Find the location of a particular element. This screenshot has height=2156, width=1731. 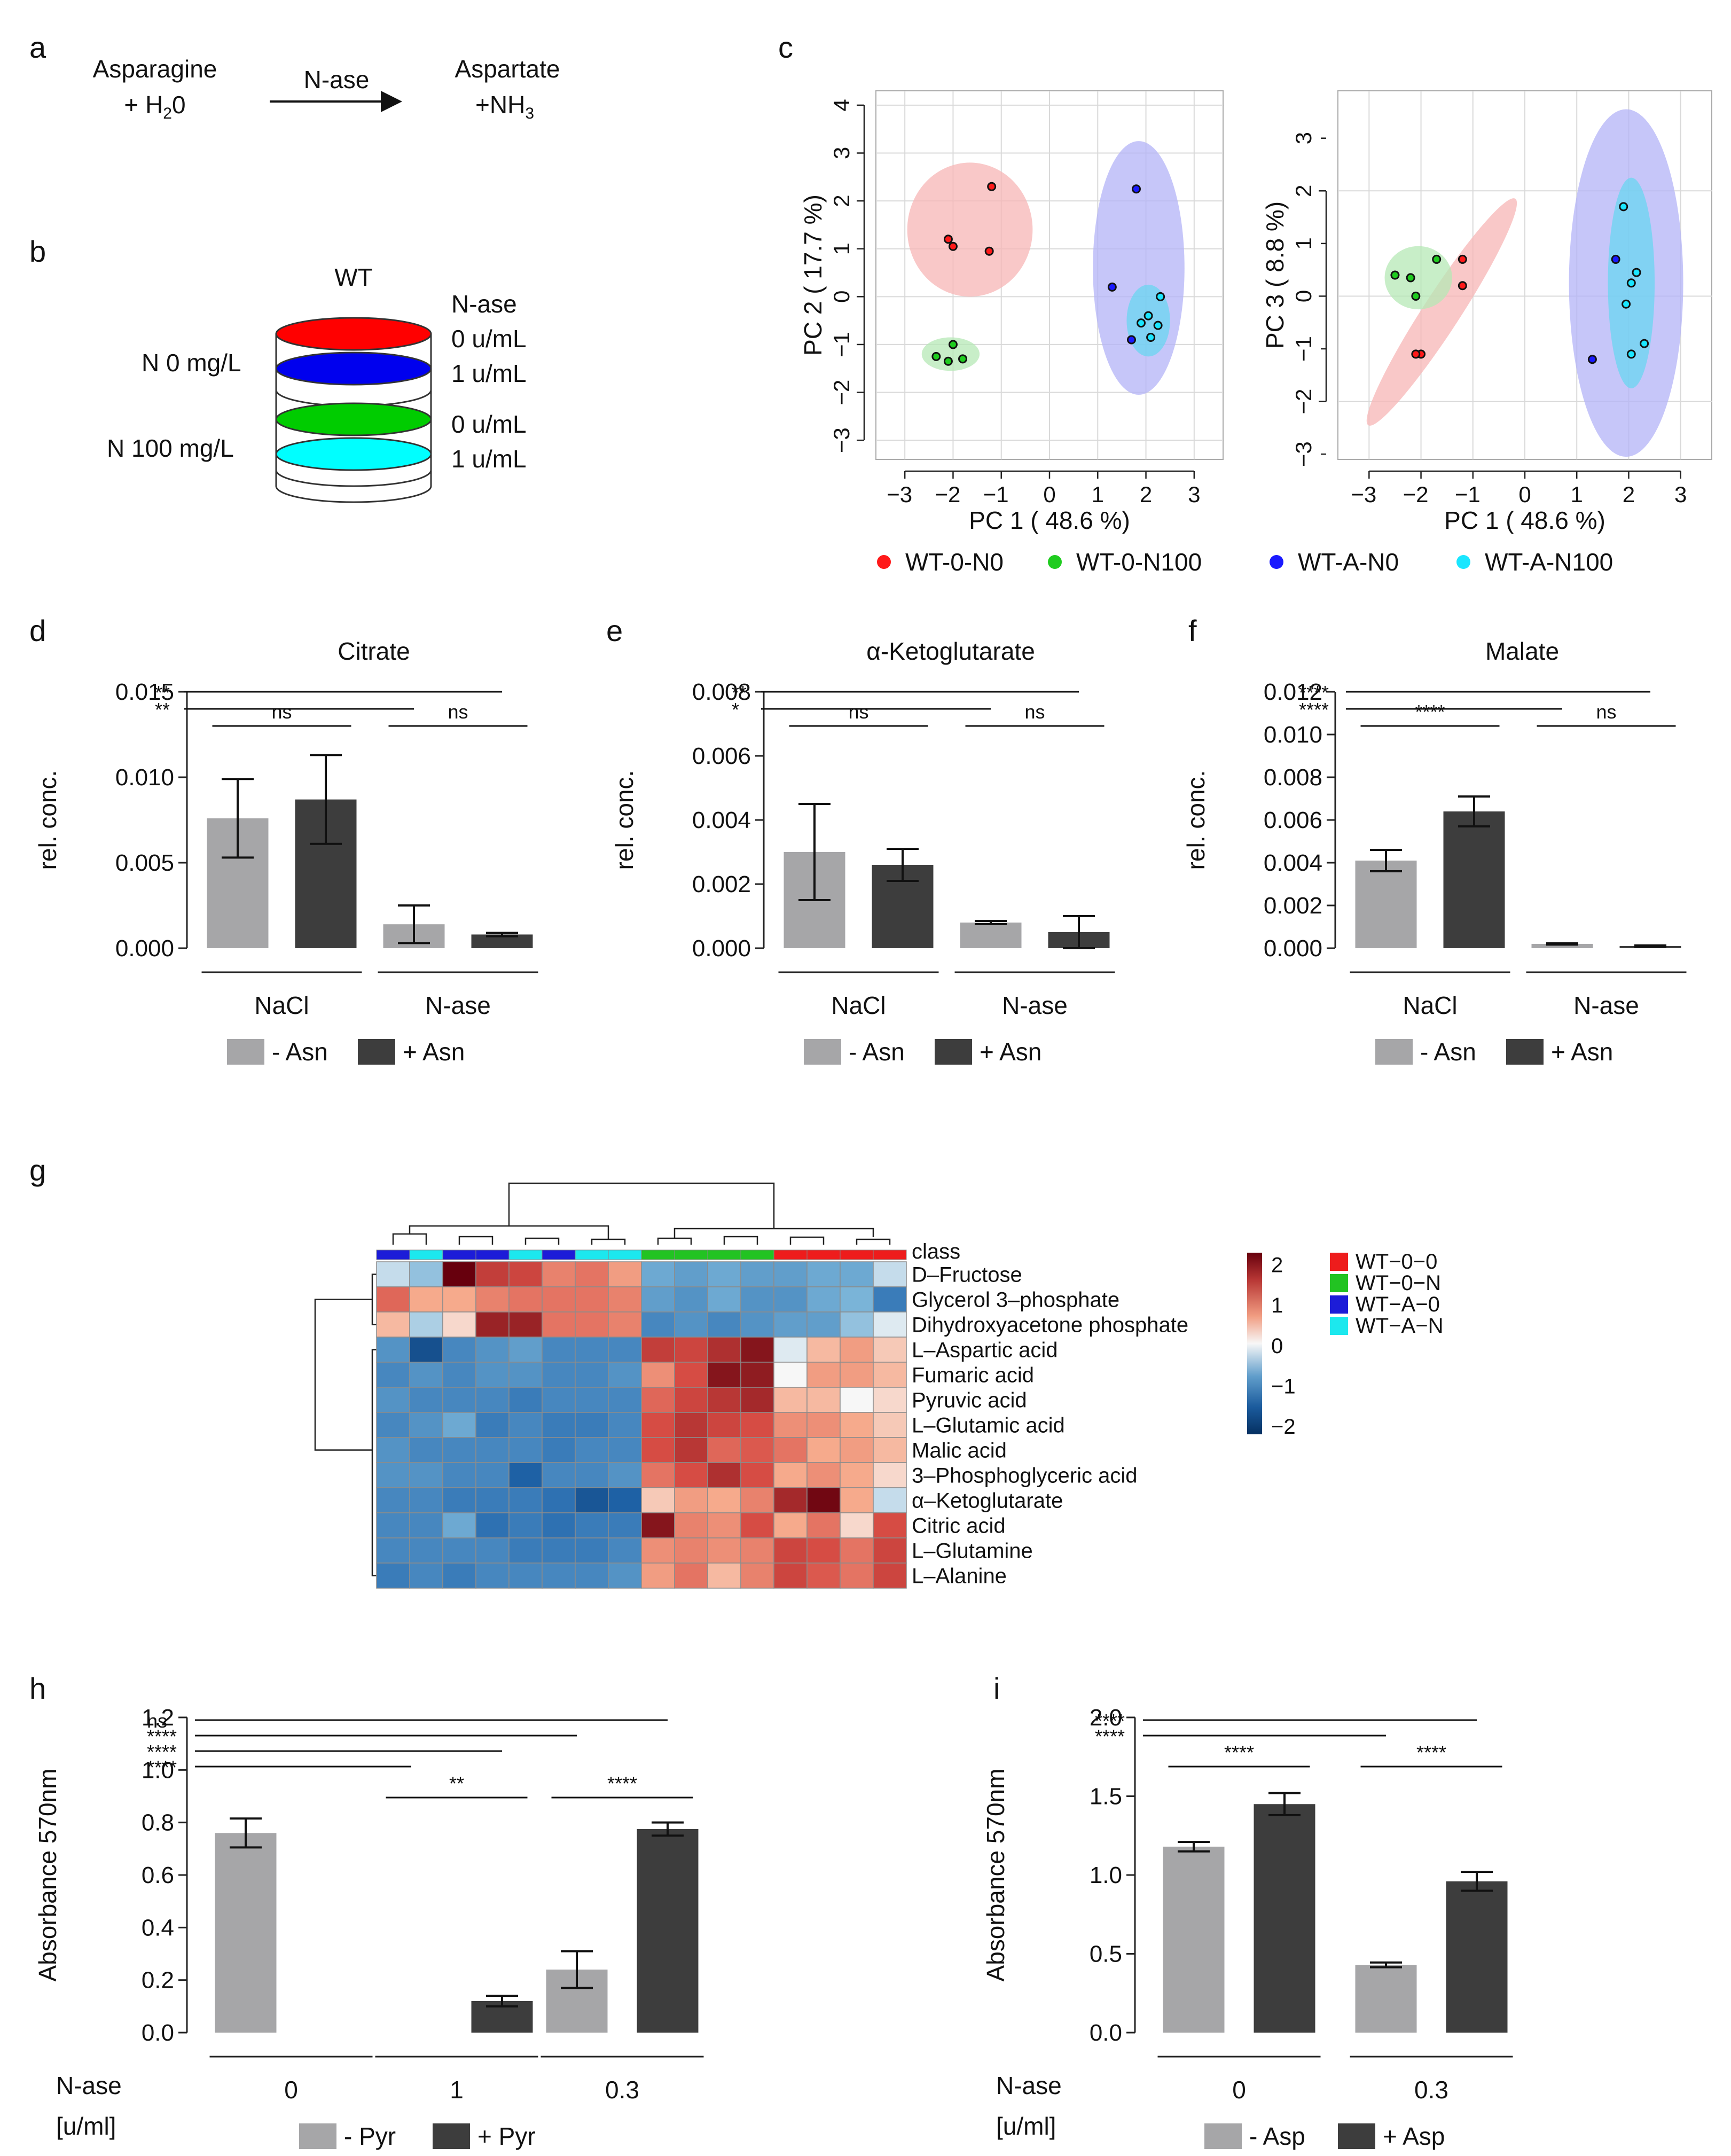

panel-f-label: f is located at coordinates (1192, 630).